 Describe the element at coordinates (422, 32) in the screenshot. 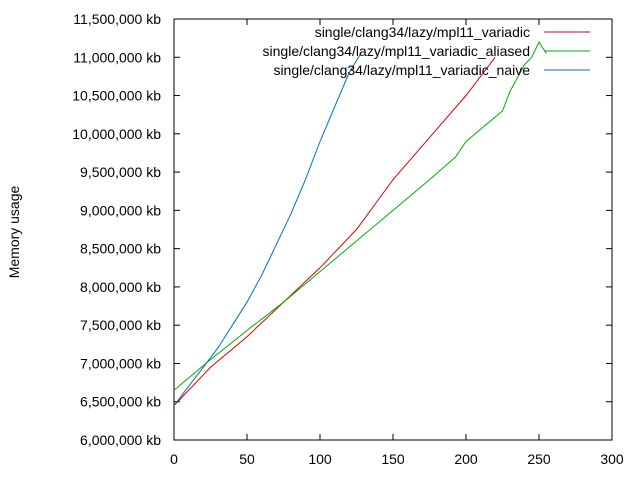

I see `legend-label-1: single/clang34/lazy/mpl11_variadic` at that location.